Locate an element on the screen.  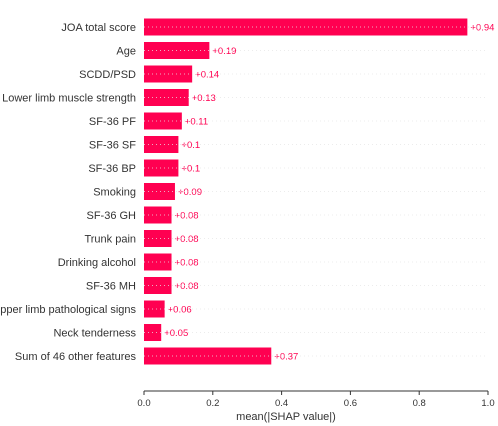
category-label: Lower limb muscle strength is located at coordinates (69, 99).